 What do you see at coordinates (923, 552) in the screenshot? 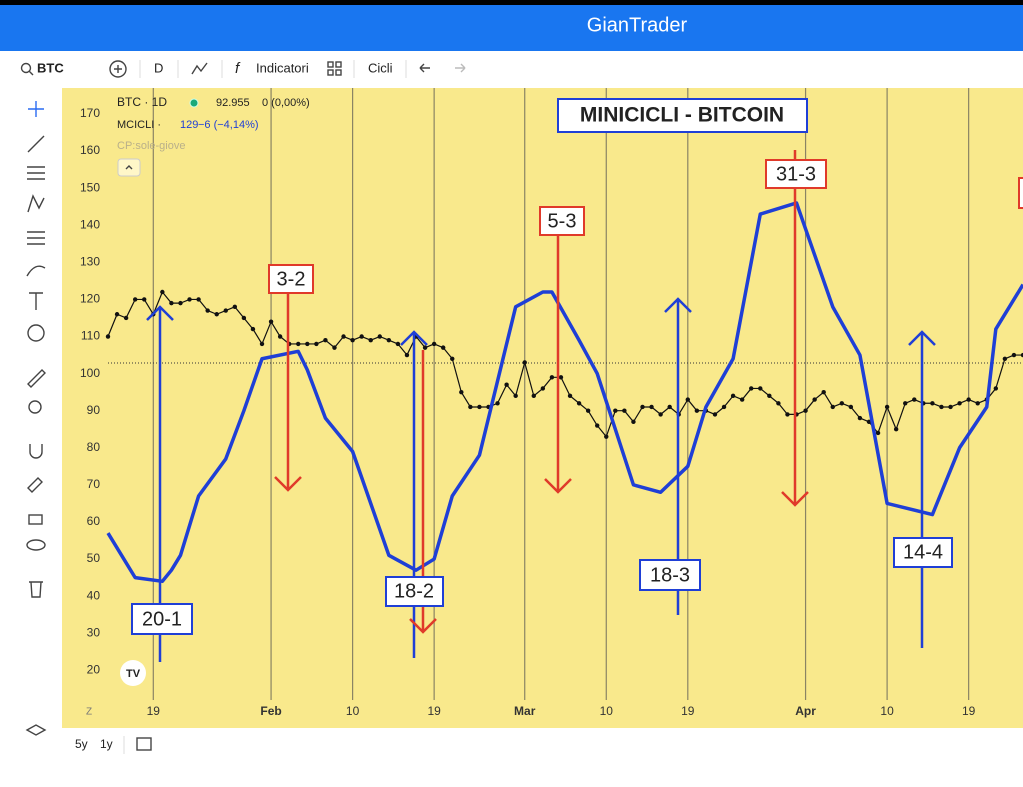
I see `annotation: 14-4` at bounding box center [923, 552].